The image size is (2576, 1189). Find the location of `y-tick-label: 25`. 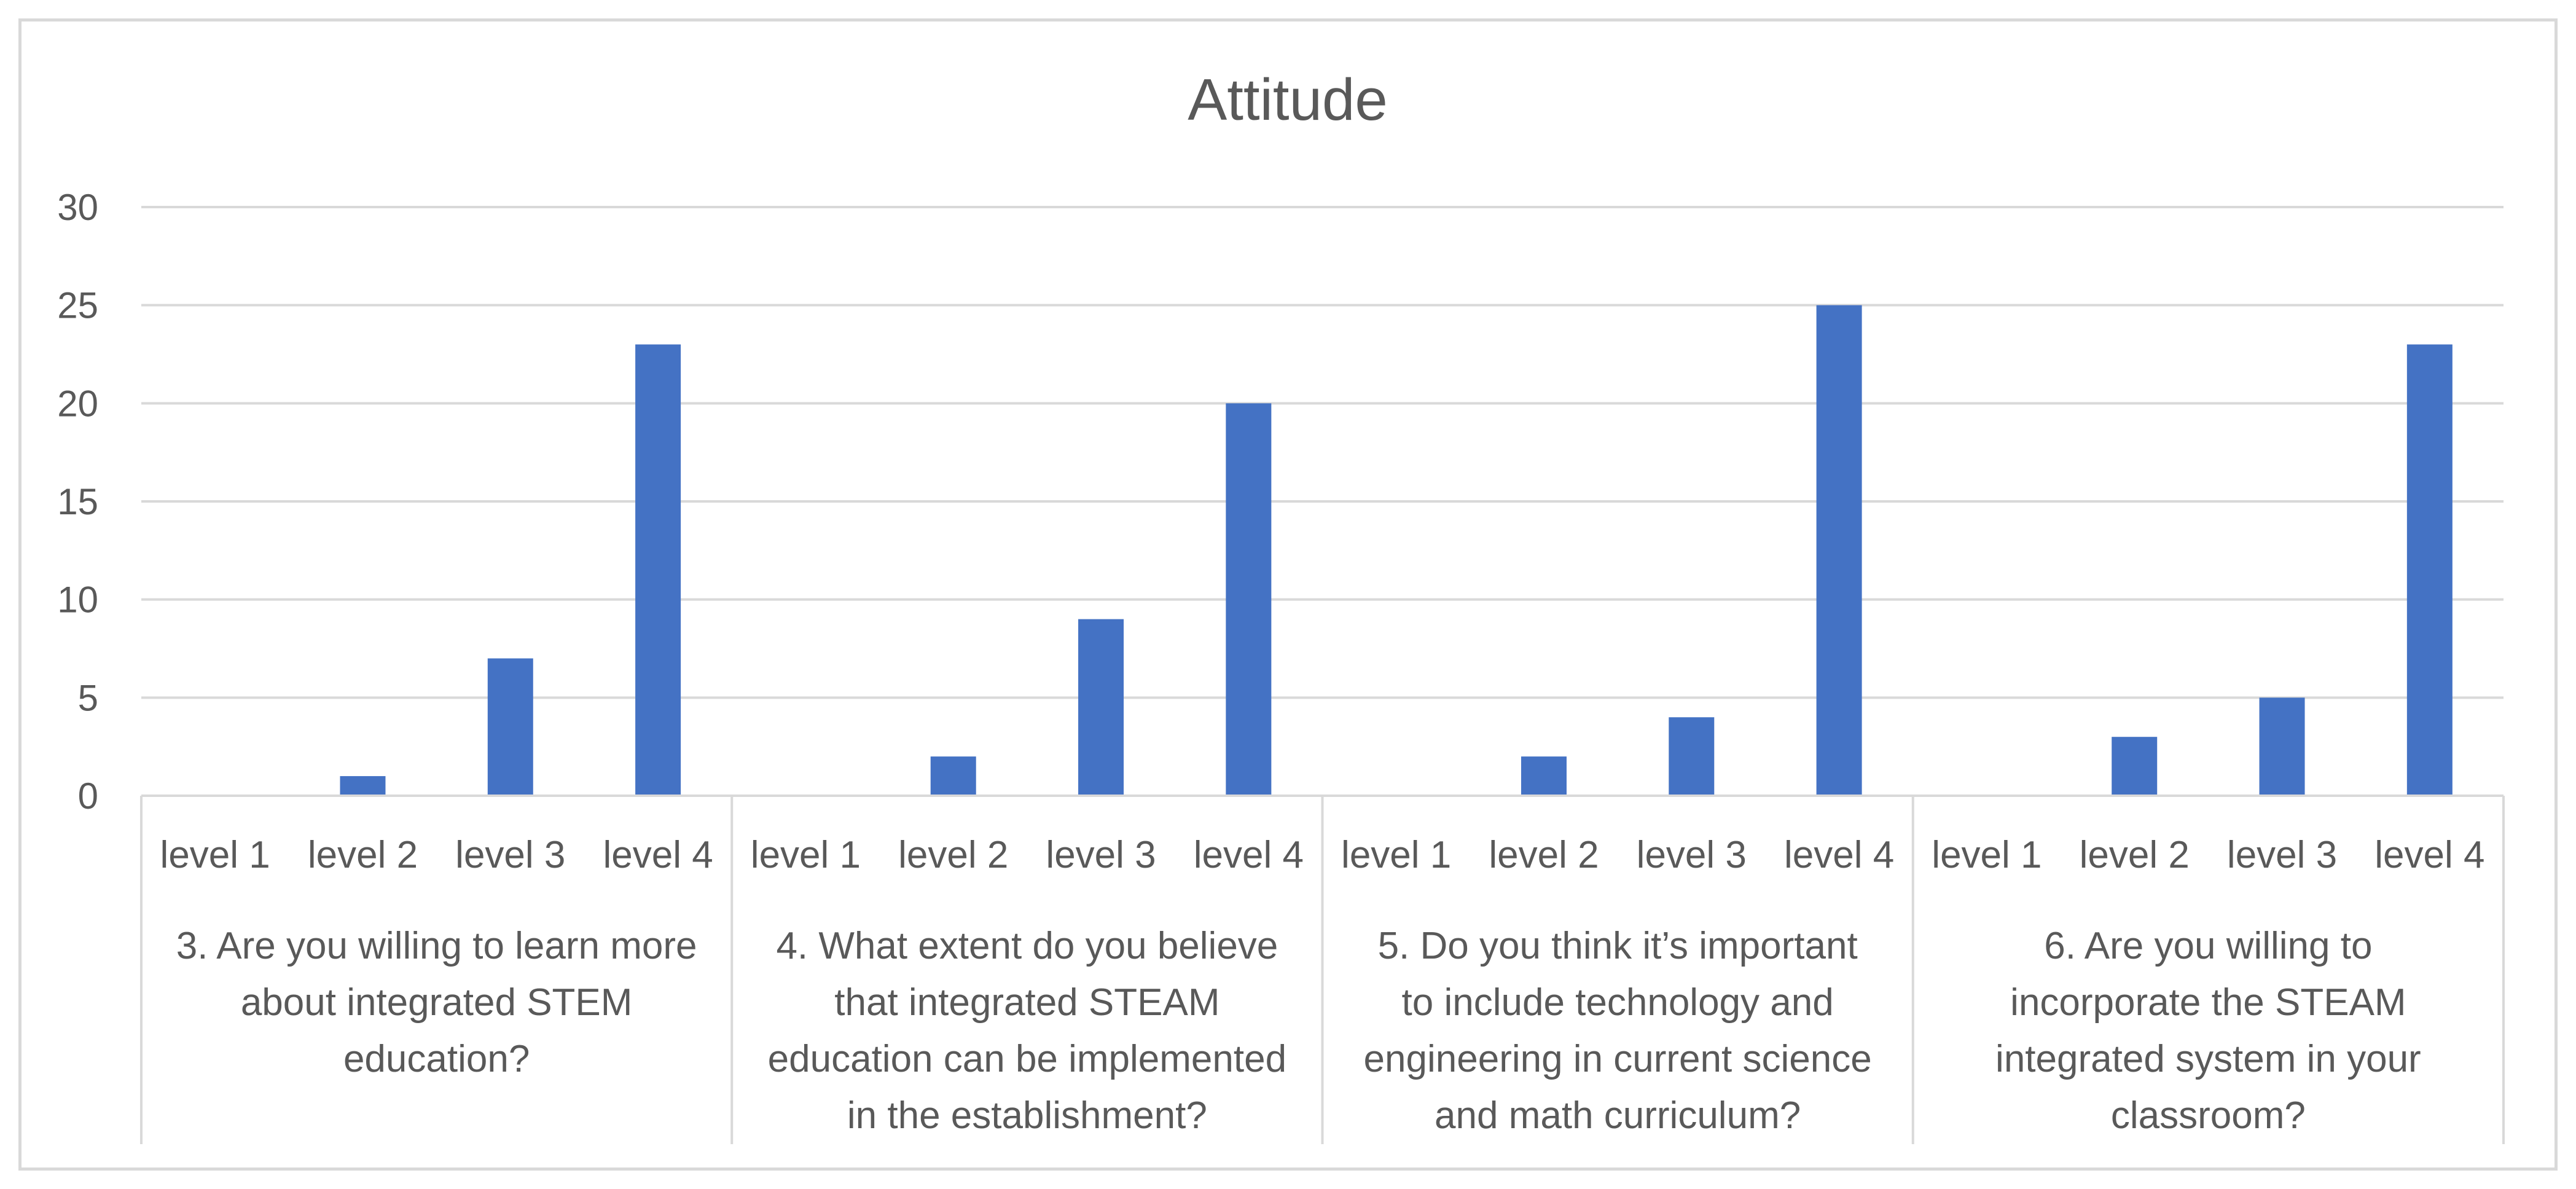

y-tick-label: 25 is located at coordinates (77, 305).